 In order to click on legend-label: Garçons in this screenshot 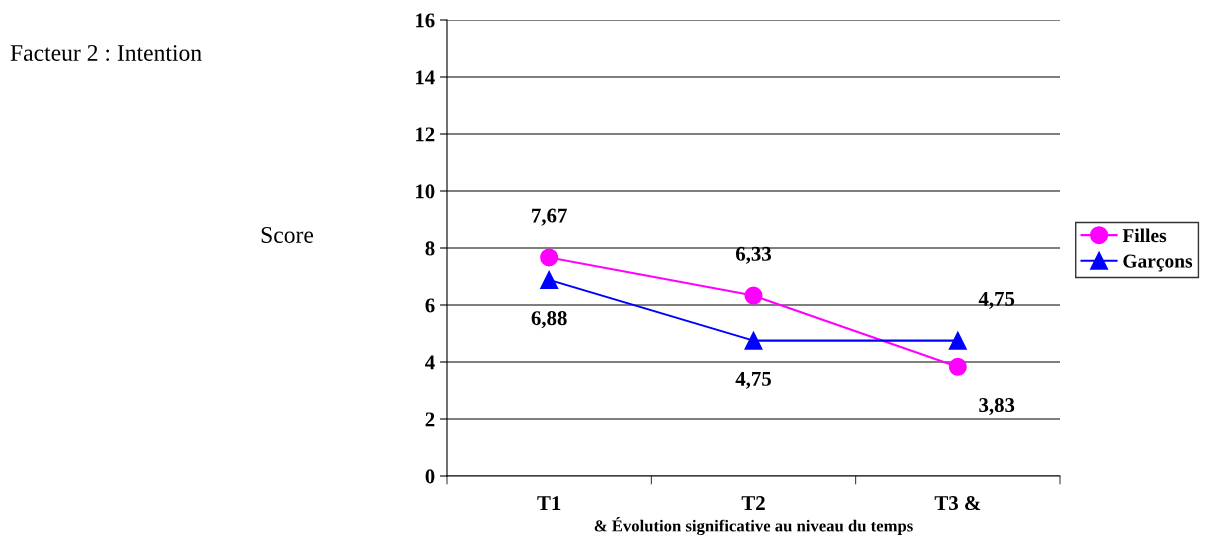, I will do `click(1158, 263)`.